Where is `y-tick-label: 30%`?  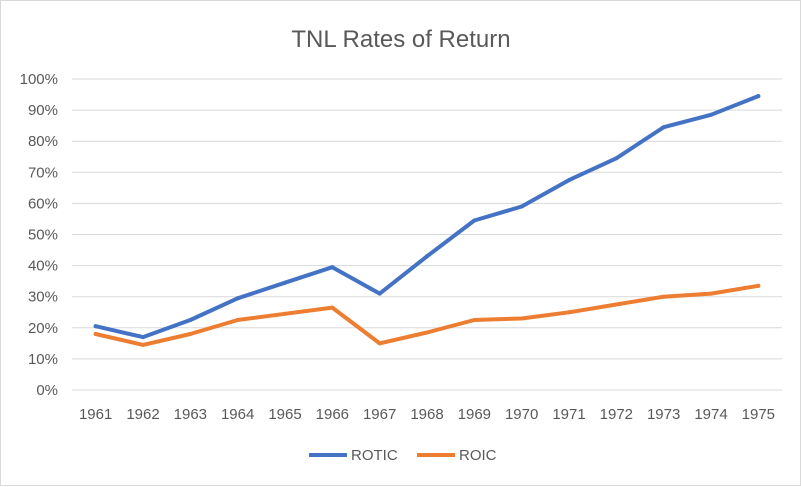
y-tick-label: 30% is located at coordinates (43, 297).